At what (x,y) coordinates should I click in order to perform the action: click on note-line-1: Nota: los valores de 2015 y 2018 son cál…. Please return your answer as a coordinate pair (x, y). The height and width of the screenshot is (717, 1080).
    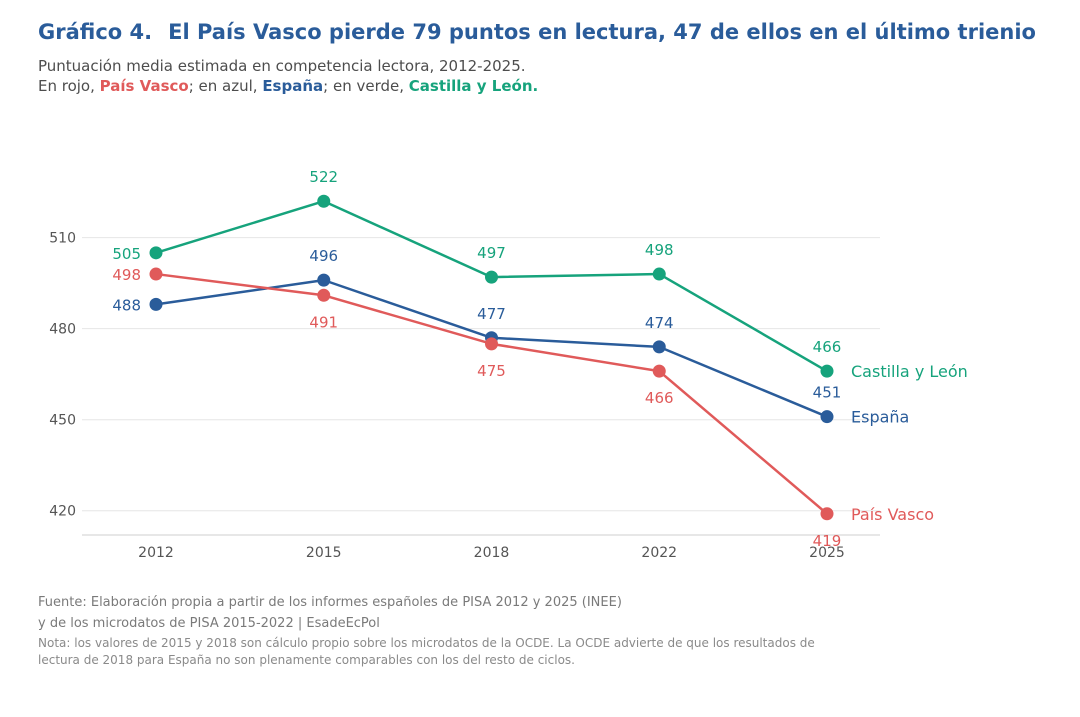
    Looking at the image, I should click on (426, 643).